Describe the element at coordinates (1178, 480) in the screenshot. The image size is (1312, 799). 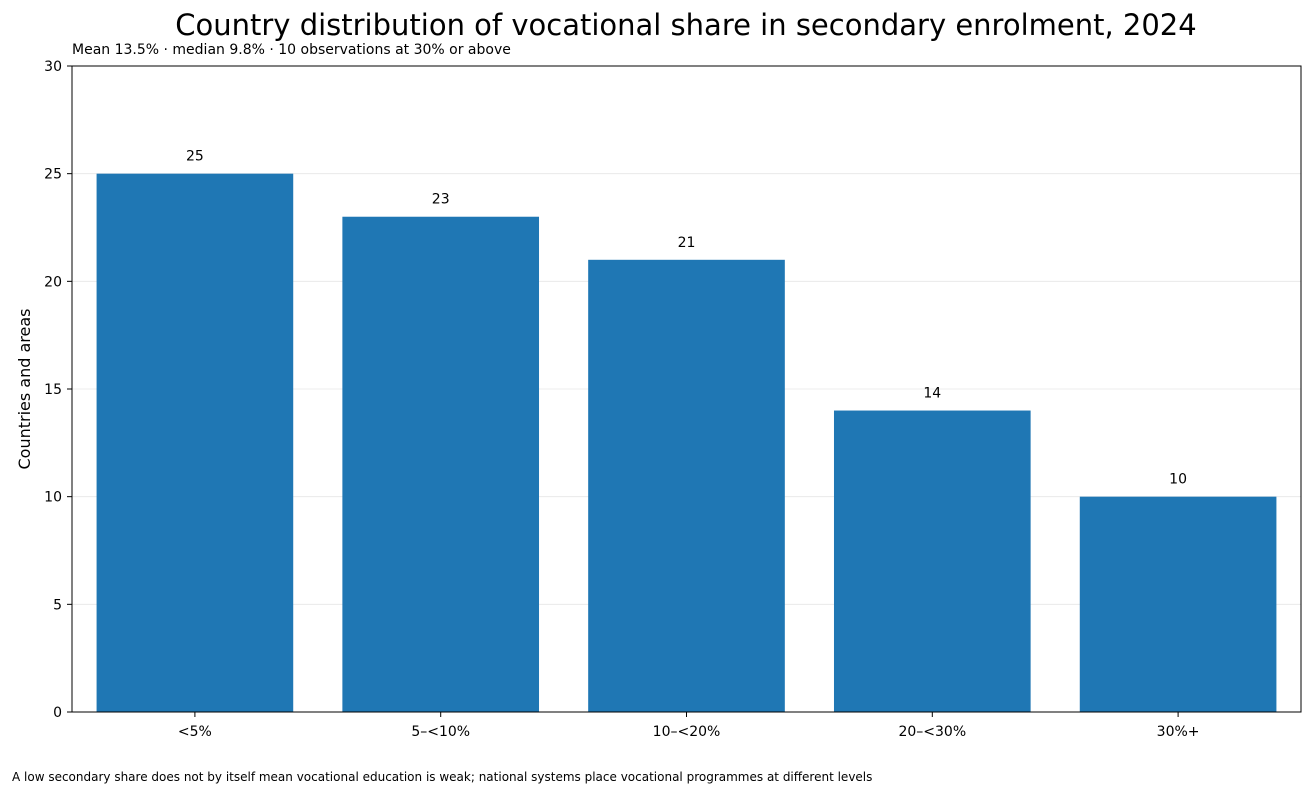
I see `data-label: 10` at that location.